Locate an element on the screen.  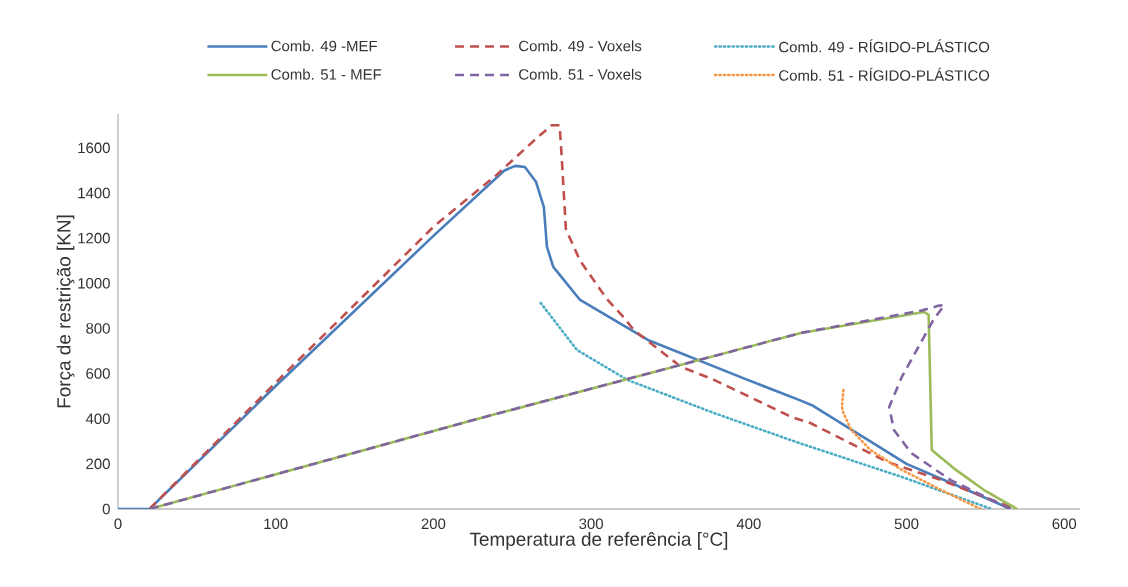
y-tick-label: 400 is located at coordinates (97, 418).